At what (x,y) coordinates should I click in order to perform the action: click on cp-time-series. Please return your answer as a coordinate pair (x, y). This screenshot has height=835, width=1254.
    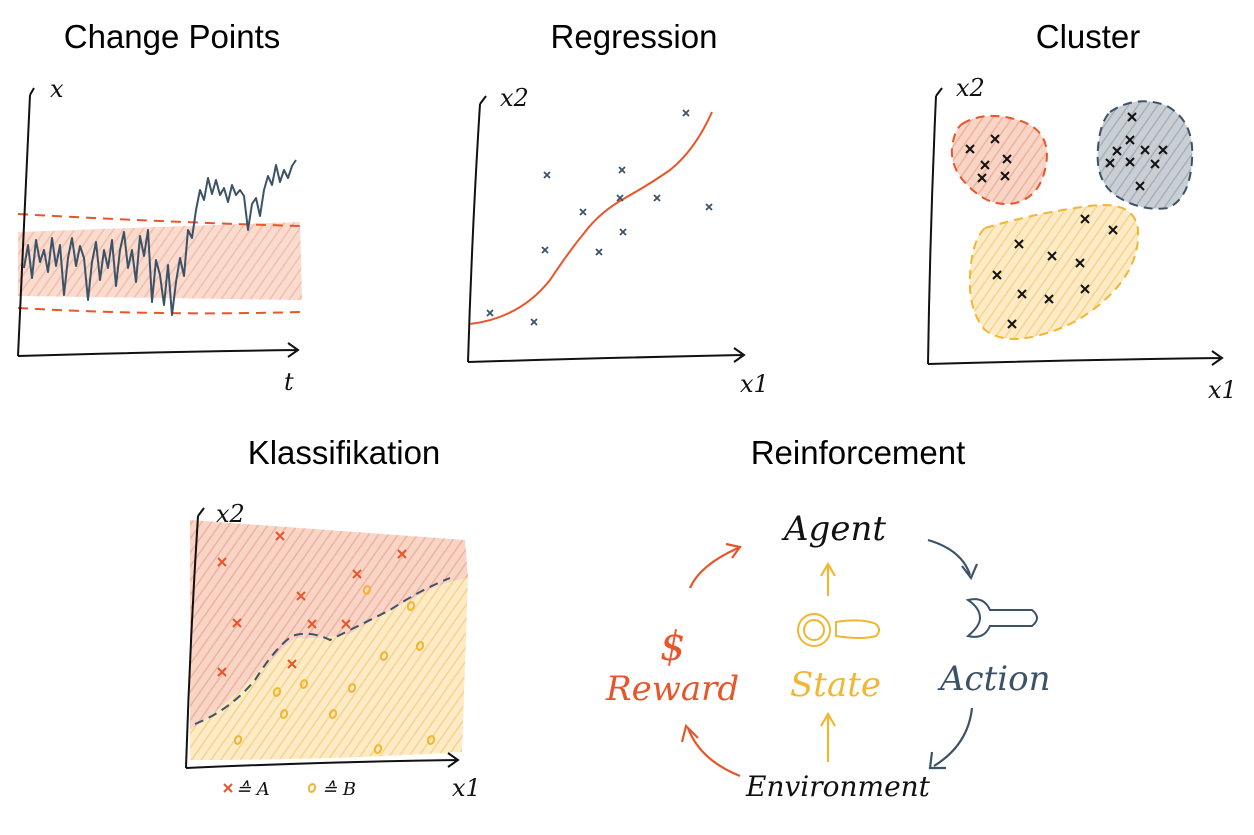
    Looking at the image, I should click on (160, 237).